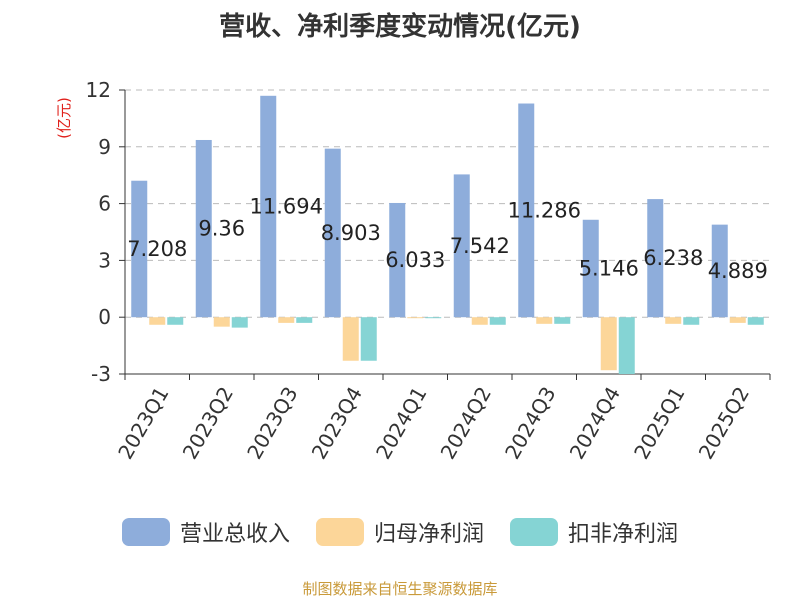 This screenshot has height=600, width=800. What do you see at coordinates (104, 260) in the screenshot?
I see `y-tick-label: 3` at bounding box center [104, 260].